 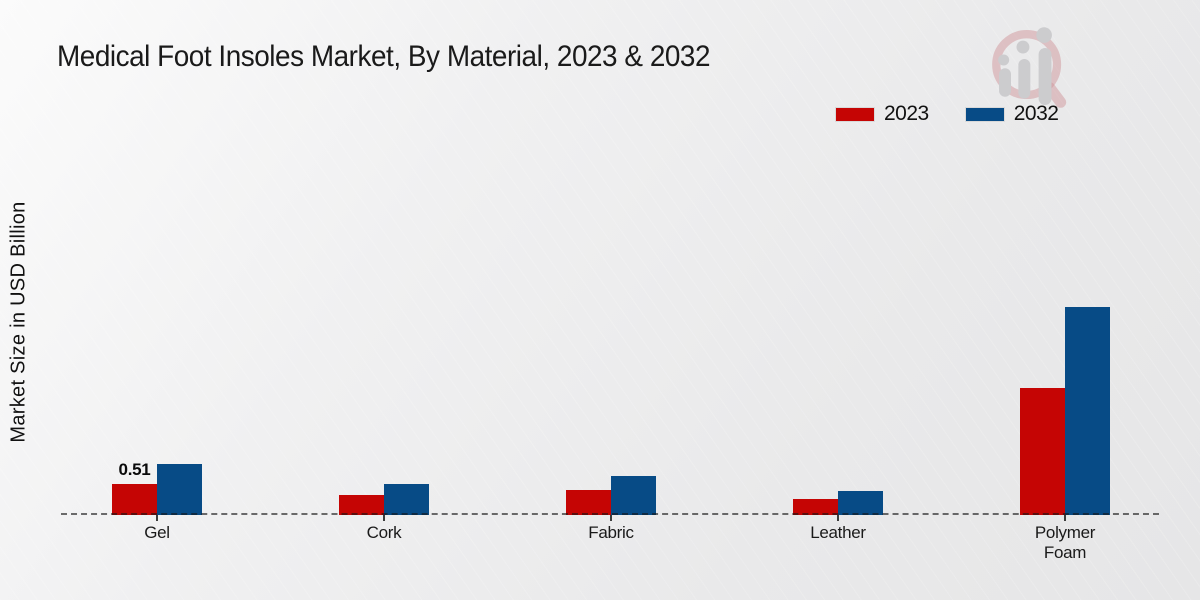 What do you see at coordinates (1065, 543) in the screenshot?
I see `category-label-polymer-foam: Polymer Foam` at bounding box center [1065, 543].